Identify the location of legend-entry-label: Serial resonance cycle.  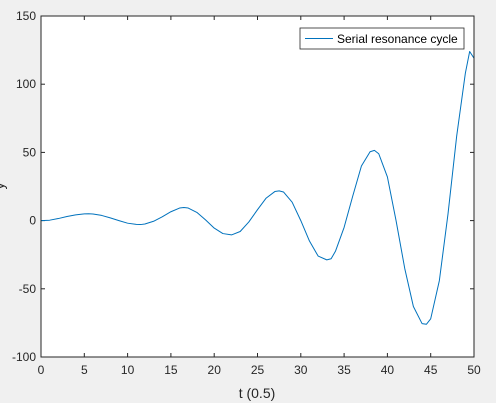
(397, 39).